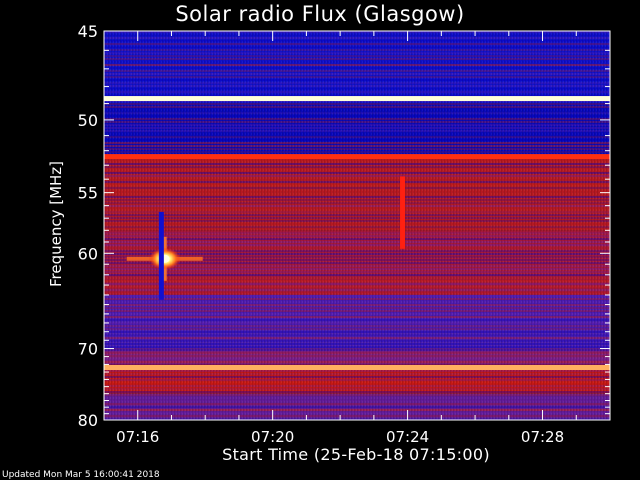 This screenshot has width=640, height=480. Describe the element at coordinates (161, 255) in the screenshot. I see `dropout-feature` at that location.